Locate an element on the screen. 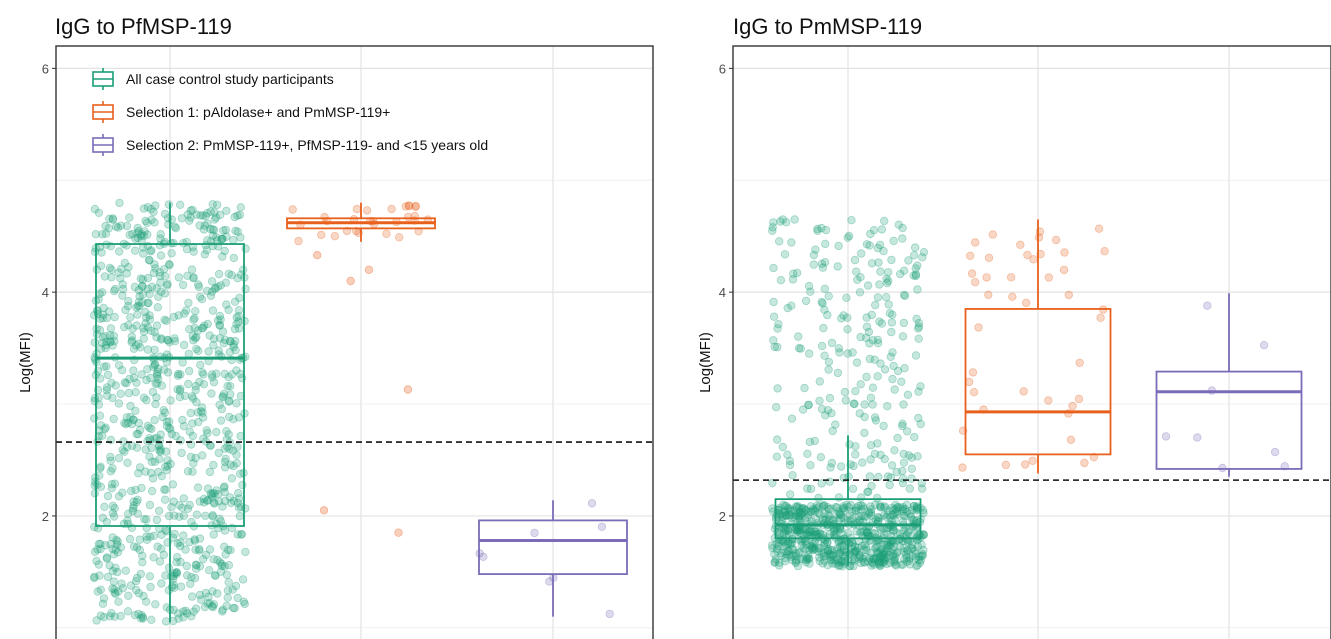 The image size is (1331, 639). data-point-outlier is located at coordinates (398, 532).